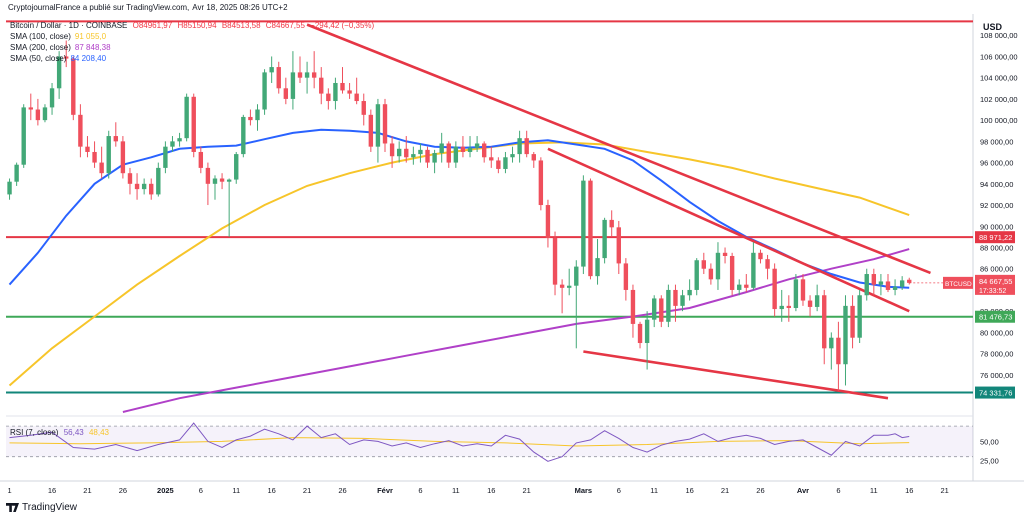 This screenshot has width=1024, height=525. I want to click on last-price-value: 84 667,55, so click(995, 281).